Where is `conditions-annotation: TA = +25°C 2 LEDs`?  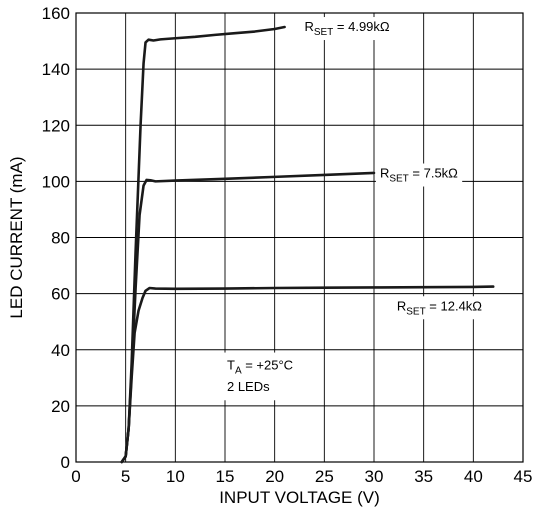
conditions-annotation: TA = +25°C 2 LEDs is located at coordinates (265, 376).